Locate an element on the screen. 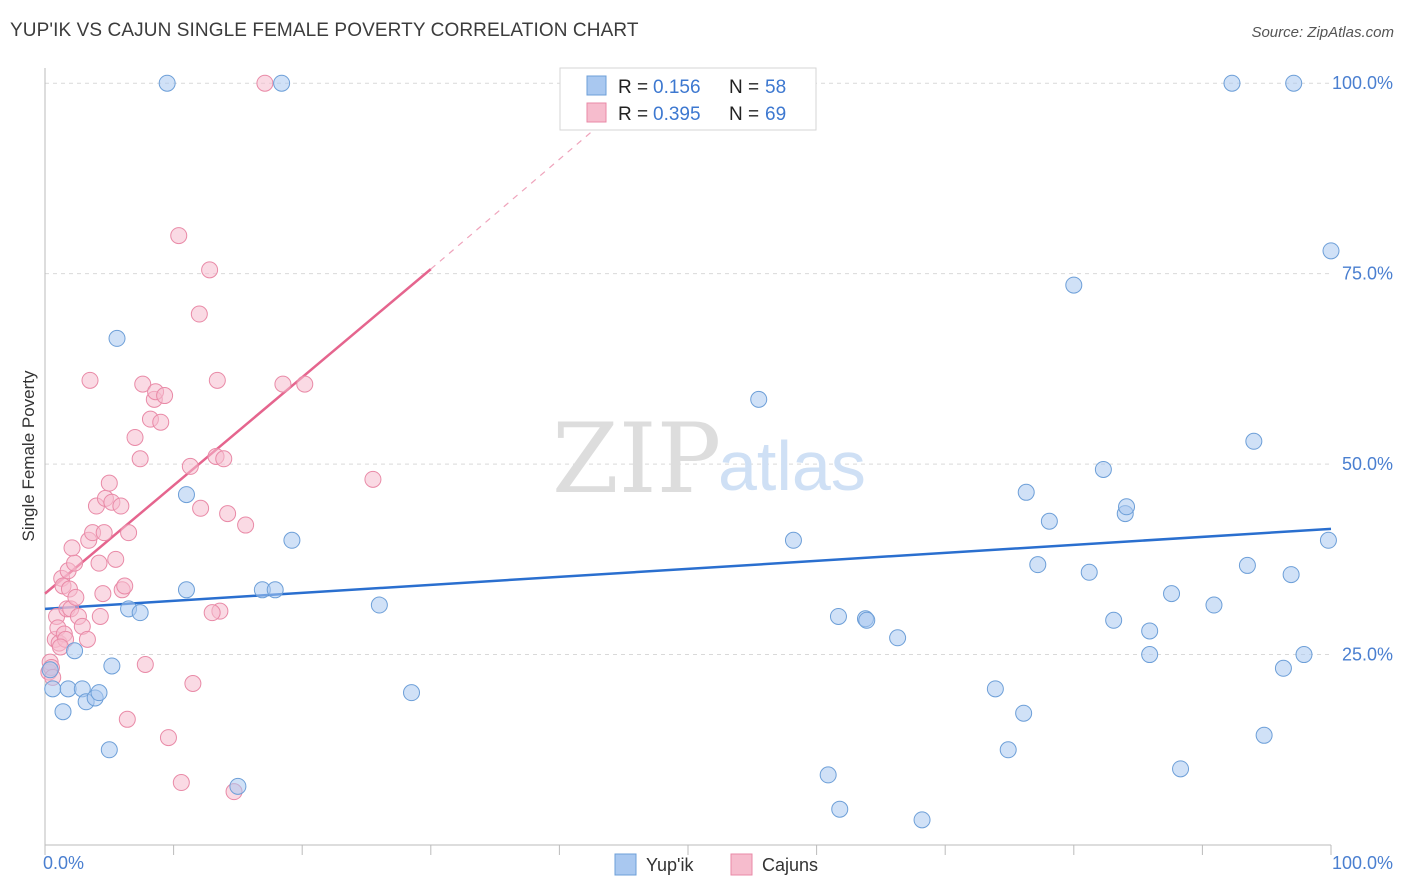 The width and height of the screenshot is (1406, 892). y-tick-label: 50.0% is located at coordinates (1367, 464).